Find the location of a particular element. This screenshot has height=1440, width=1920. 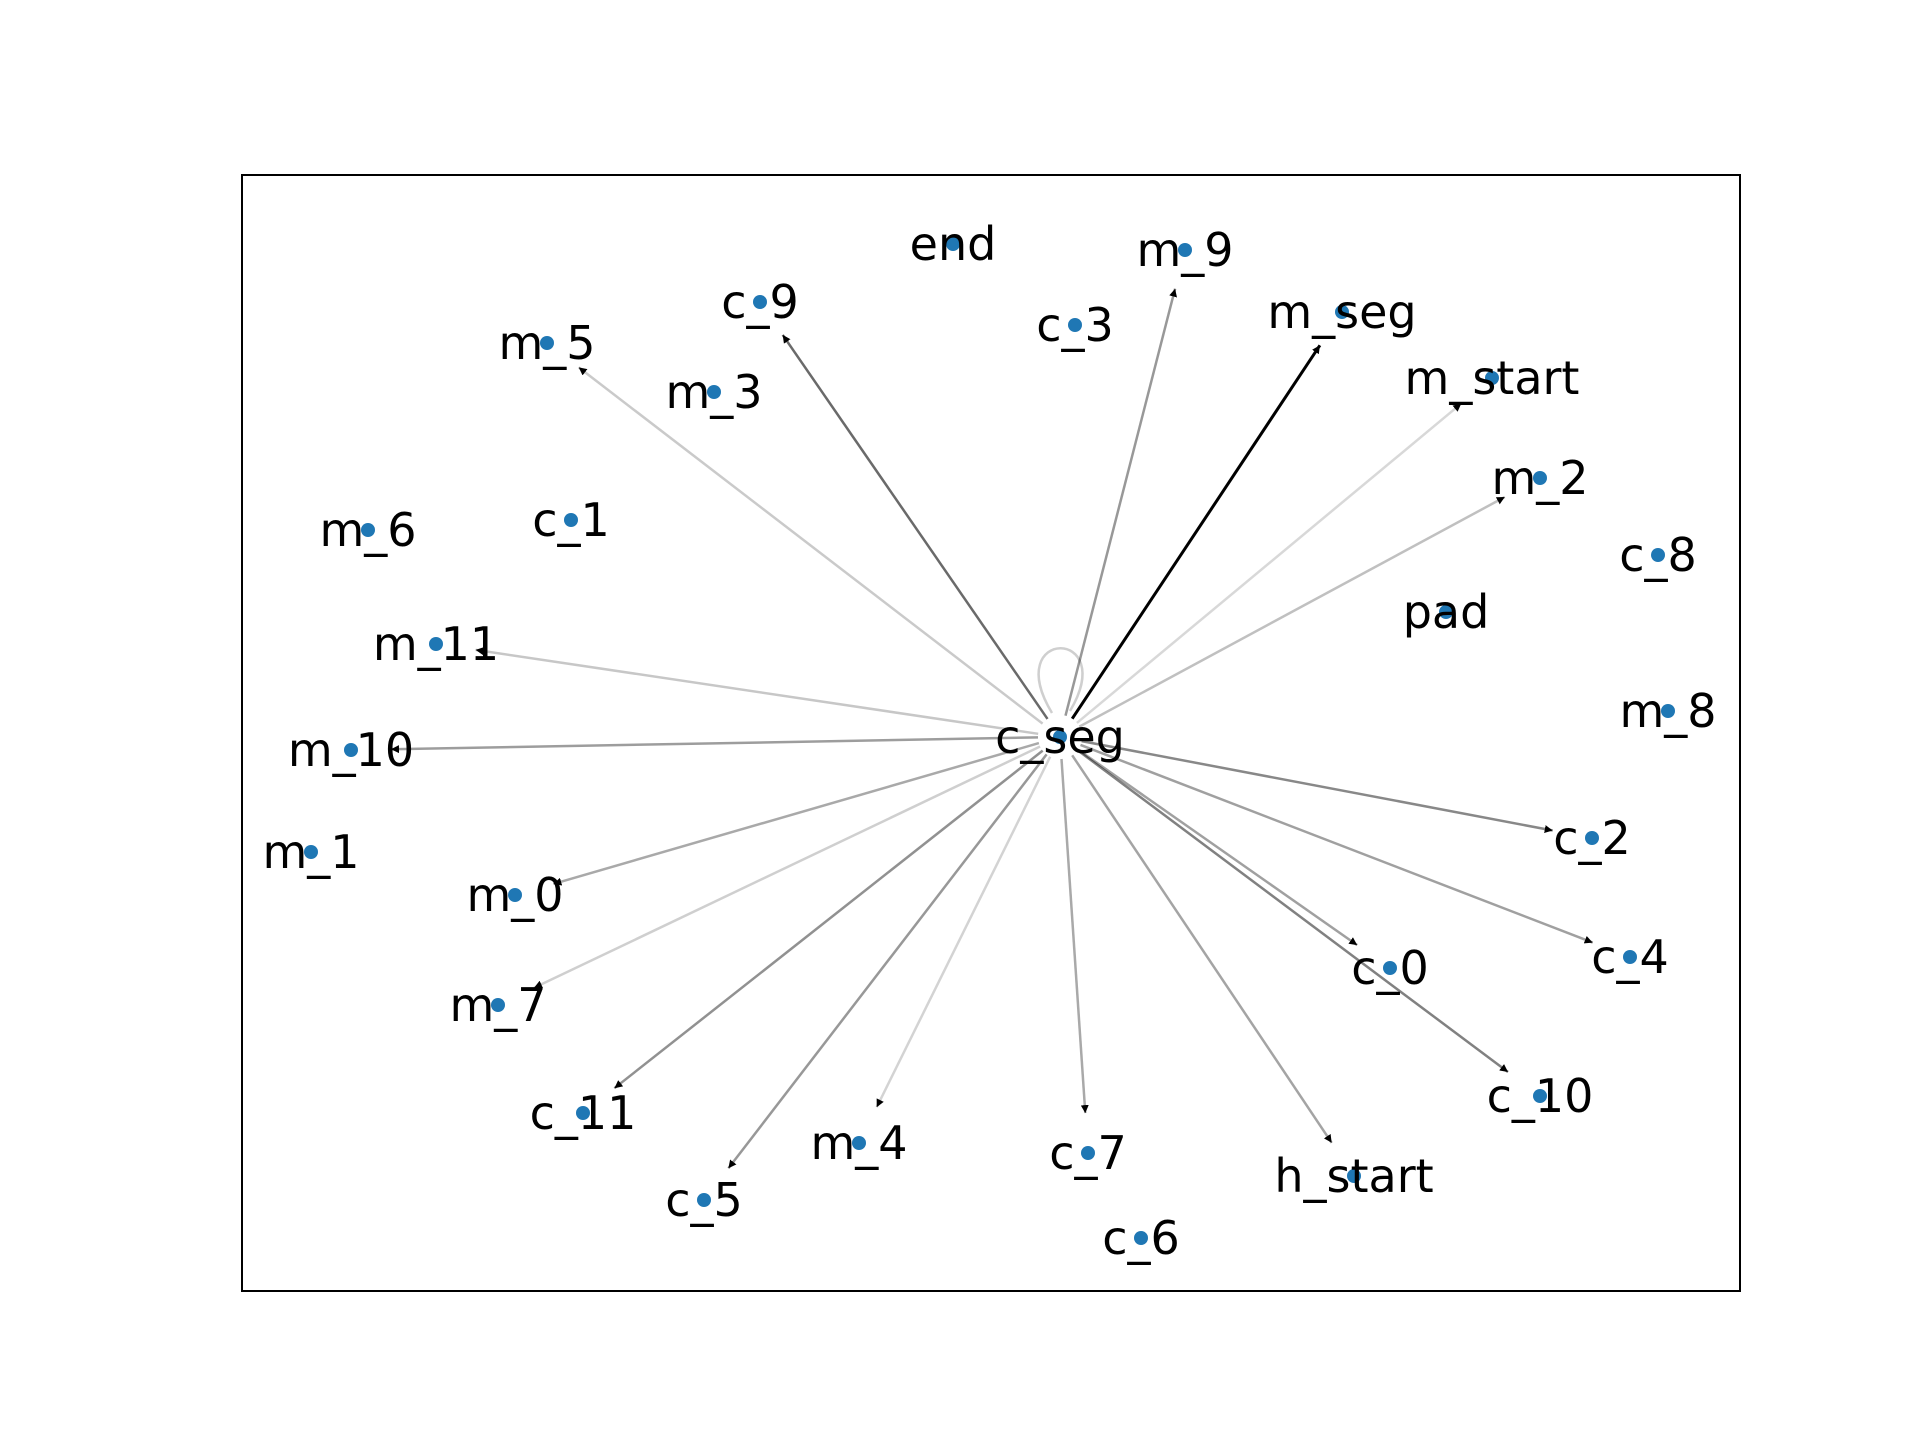

node-pad is located at coordinates (1446, 612).